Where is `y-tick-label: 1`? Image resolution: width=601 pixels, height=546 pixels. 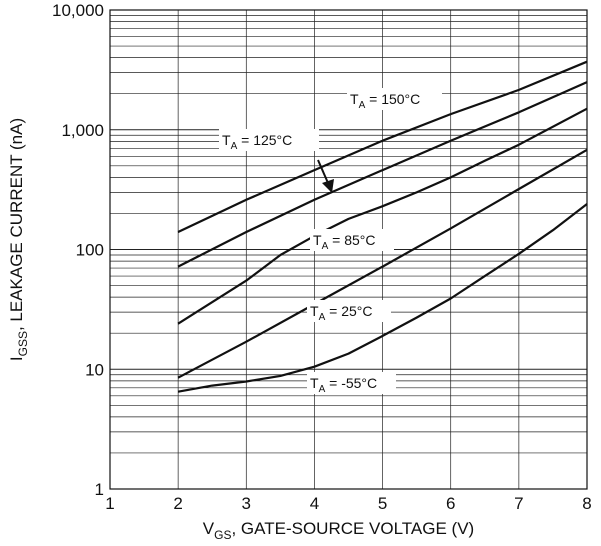 y-tick-label: 1 is located at coordinates (99, 489).